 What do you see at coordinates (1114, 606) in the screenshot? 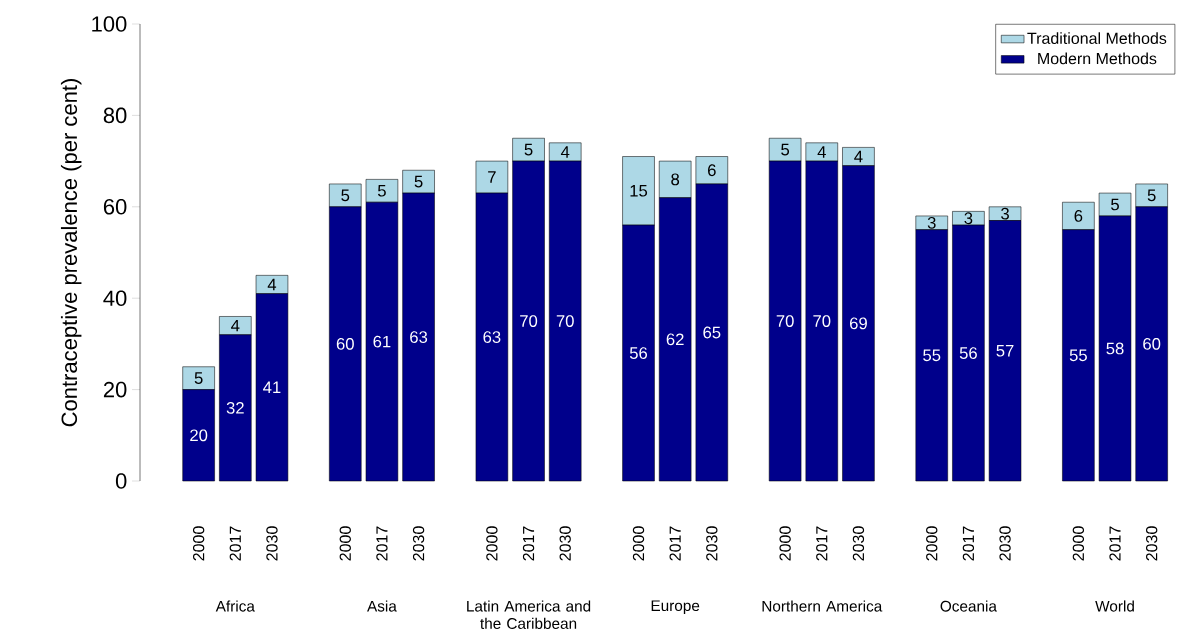
I see `text: World` at bounding box center [1114, 606].